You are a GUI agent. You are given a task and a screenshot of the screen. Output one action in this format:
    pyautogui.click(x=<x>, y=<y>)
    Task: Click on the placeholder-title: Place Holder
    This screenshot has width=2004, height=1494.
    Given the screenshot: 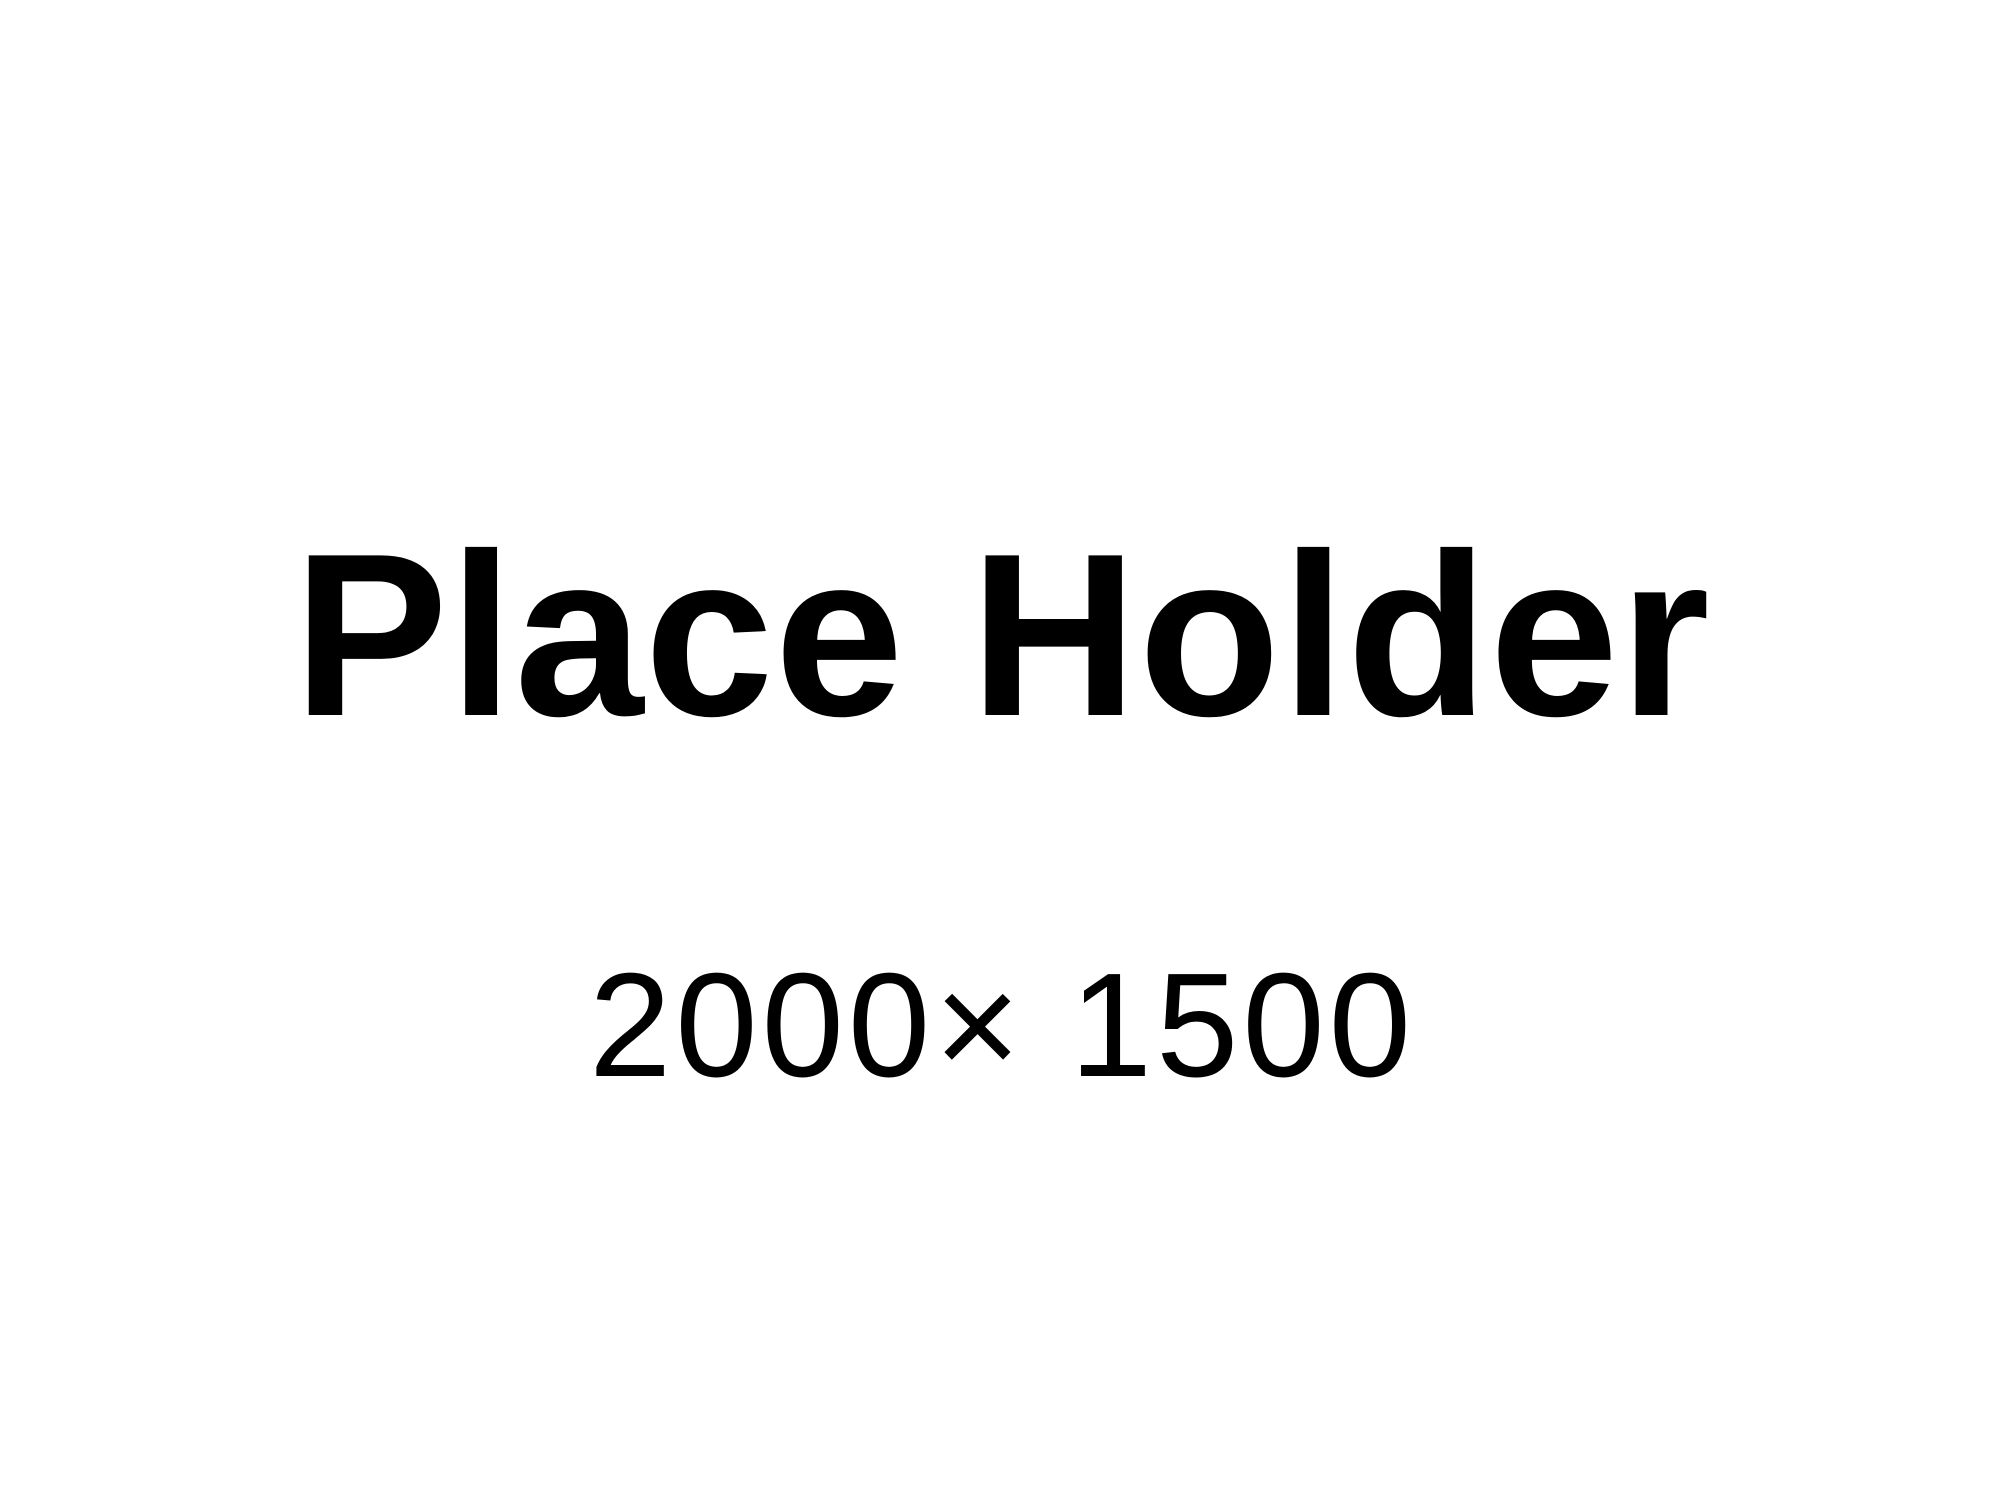 What is the action you would take?
    pyautogui.click(x=1002, y=635)
    